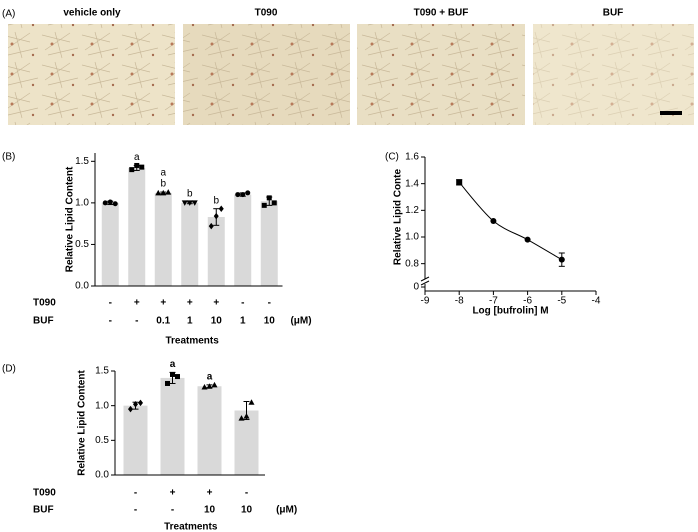 This screenshot has width=698, height=532. What do you see at coordinates (9, 369) in the screenshot?
I see `panel-label: (D)` at bounding box center [9, 369].